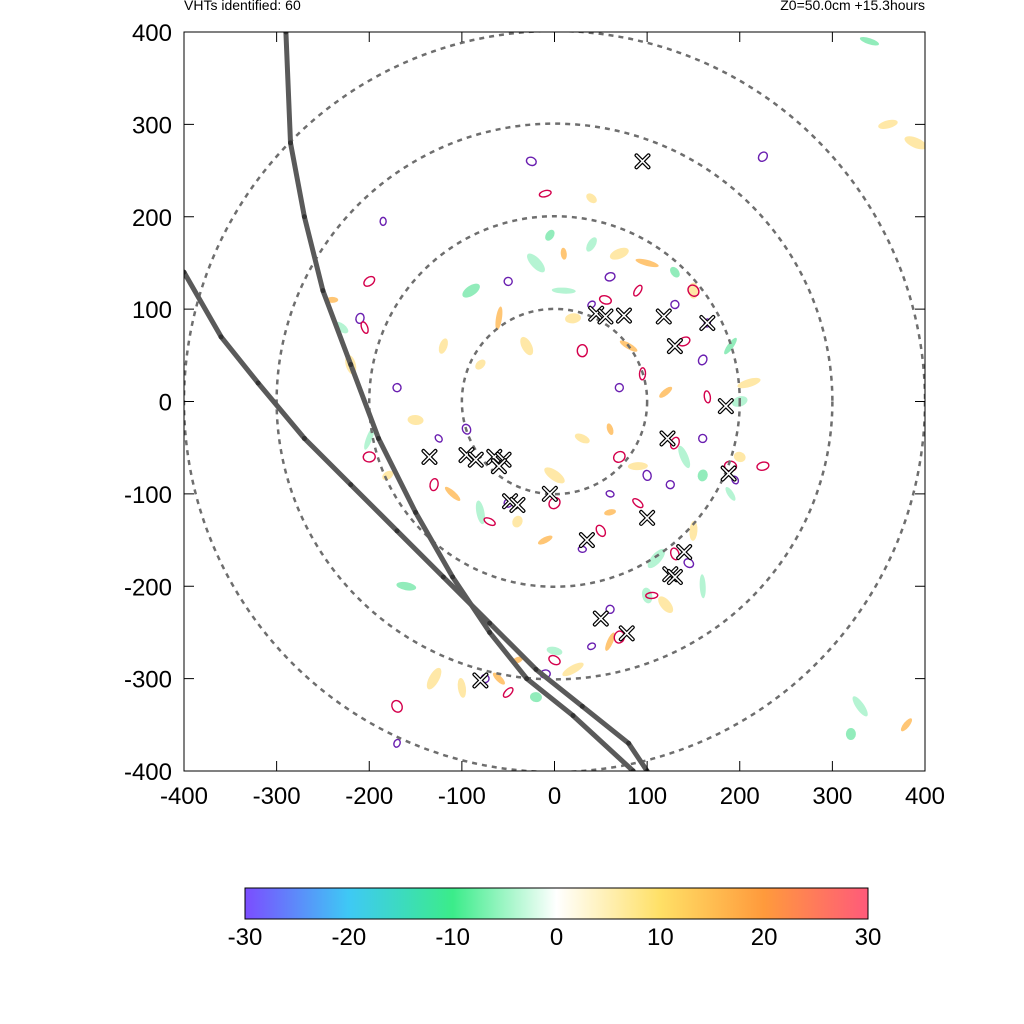 The width and height of the screenshot is (1024, 1024). I want to click on x-tick-label: 0, so click(554, 796).